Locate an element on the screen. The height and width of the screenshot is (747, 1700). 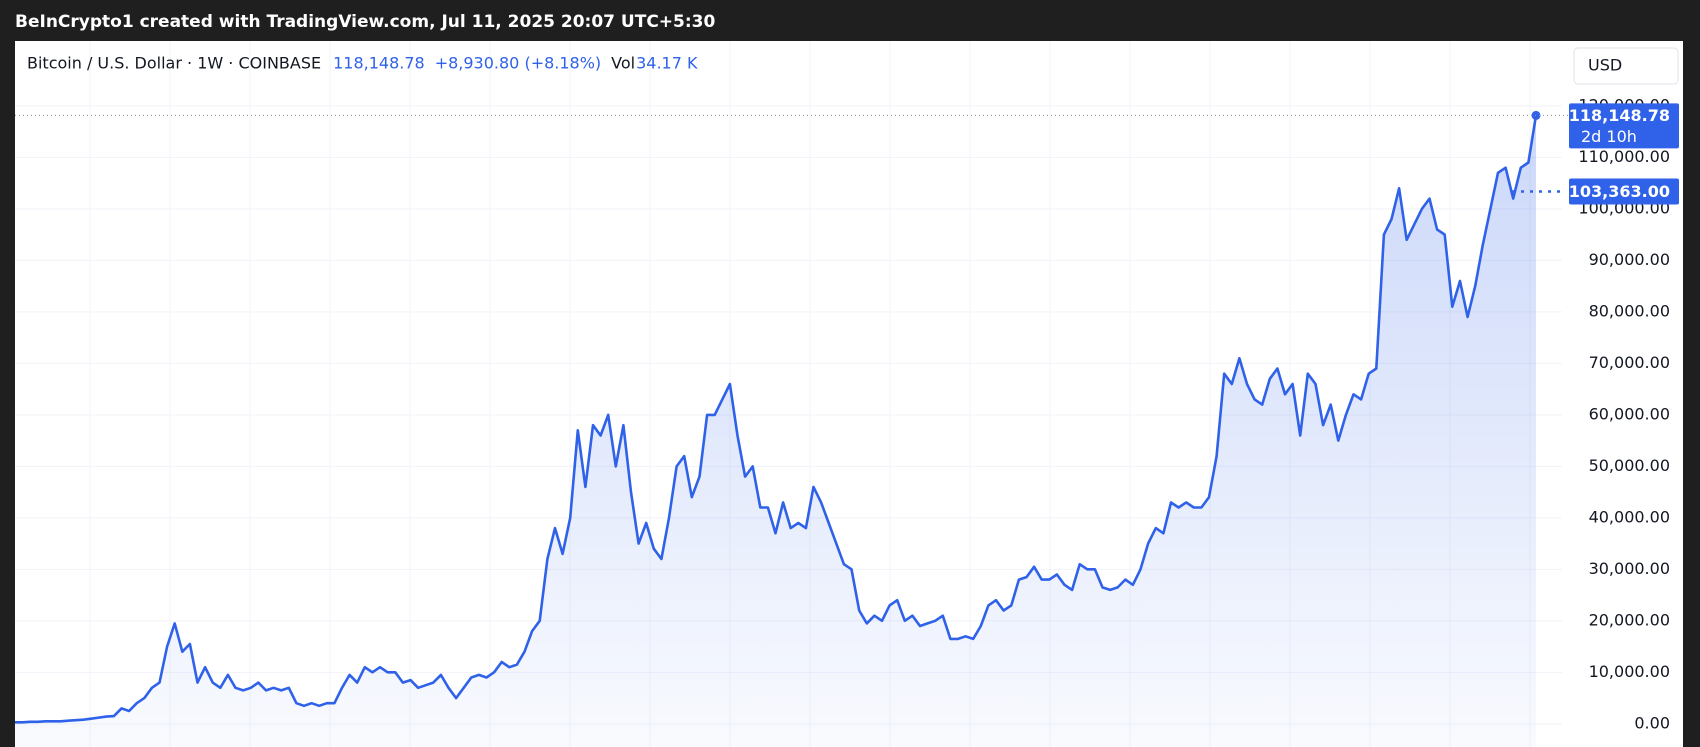
y-tick-label: 10,000.00 is located at coordinates (1629, 671).